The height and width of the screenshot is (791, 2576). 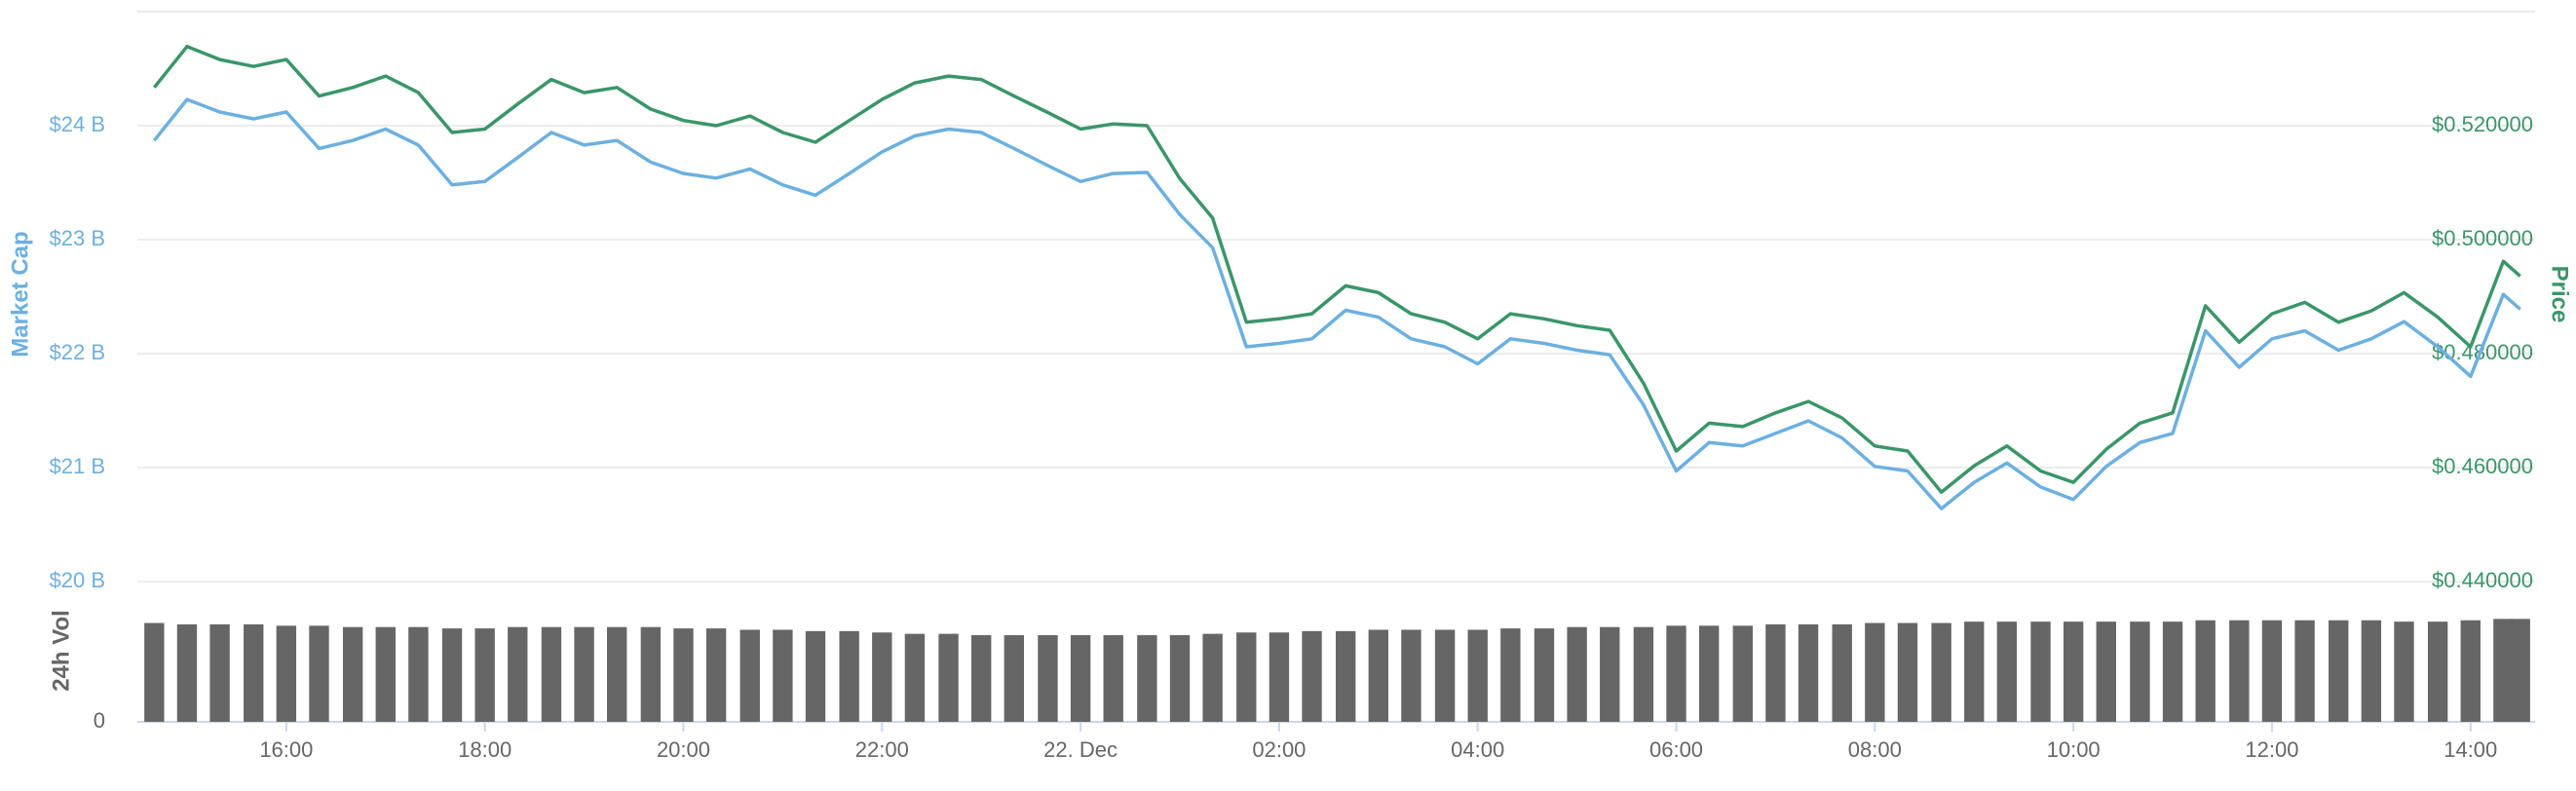 I want to click on y-axis-title: Market Cap, so click(x=20, y=294).